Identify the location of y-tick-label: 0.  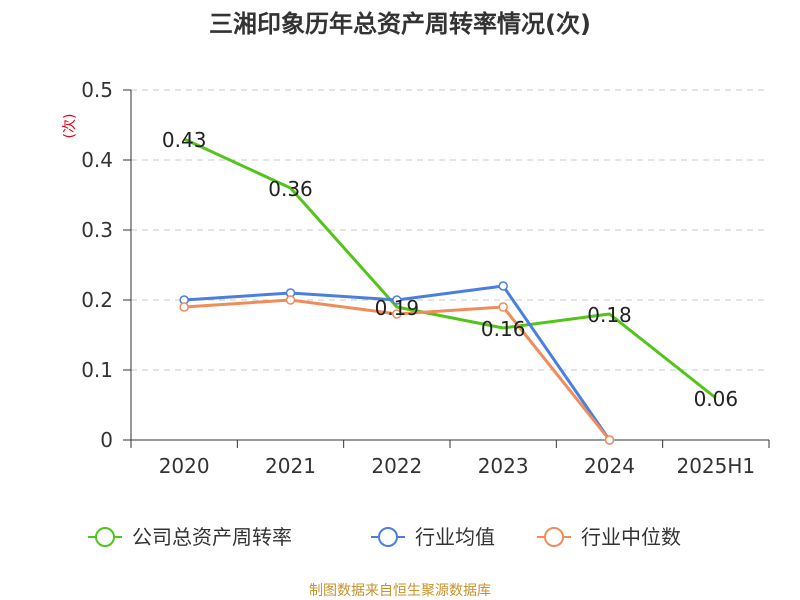
(106, 440).